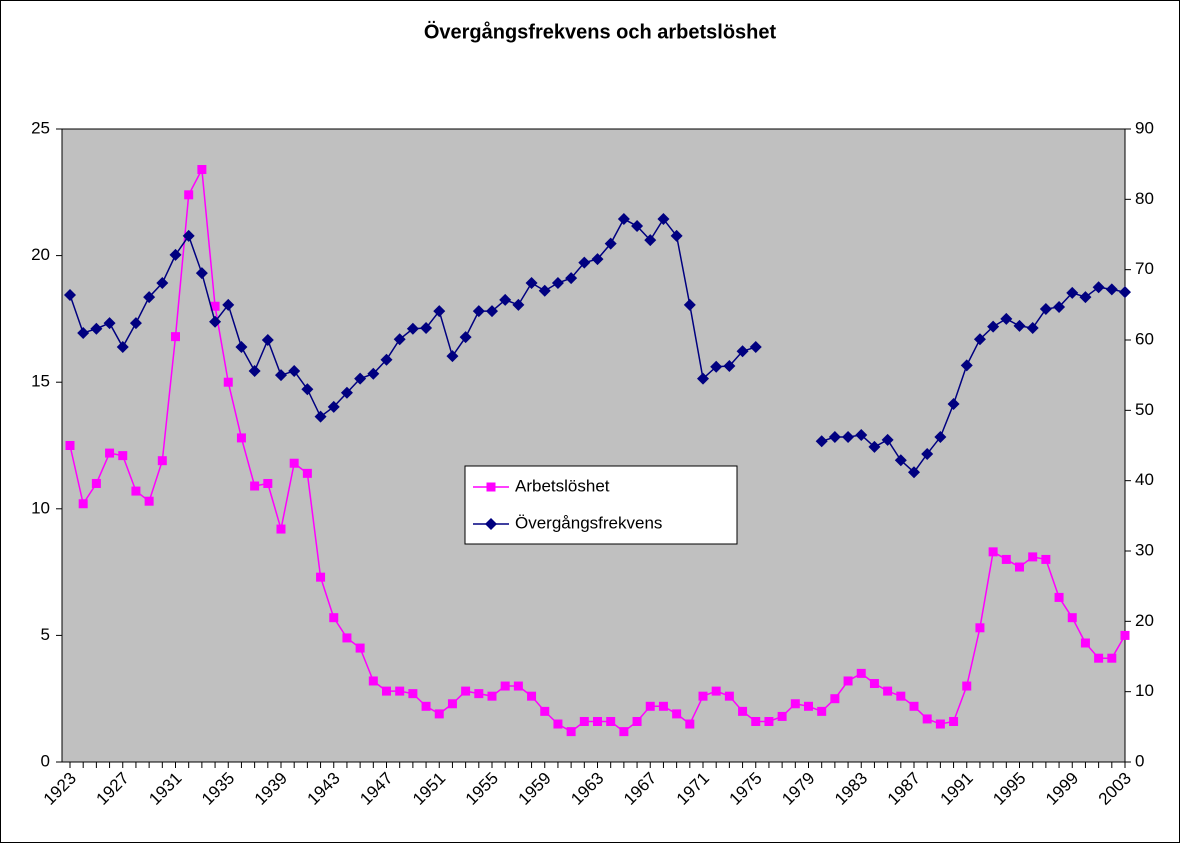 Image resolution: width=1180 pixels, height=843 pixels. Describe the element at coordinates (45, 634) in the screenshot. I see `y-tick-label: 5` at that location.